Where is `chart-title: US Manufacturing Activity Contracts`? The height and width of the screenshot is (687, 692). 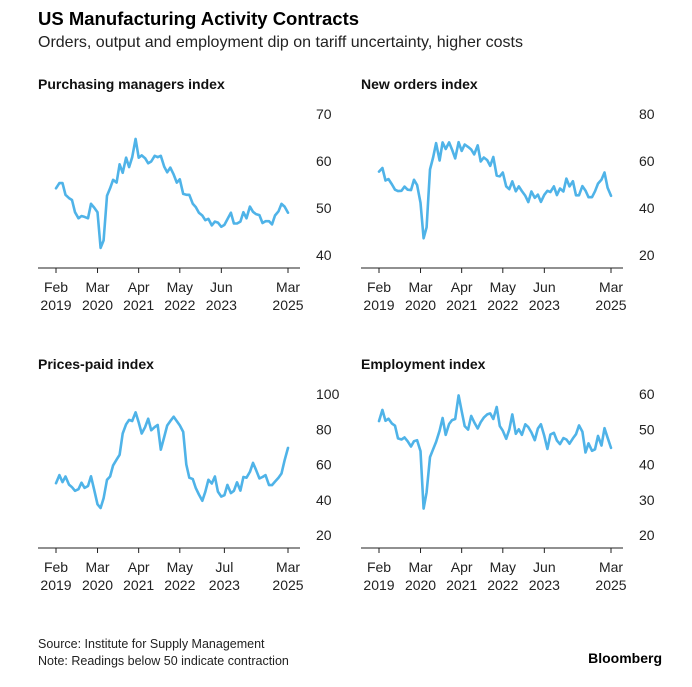 chart-title: US Manufacturing Activity Contracts is located at coordinates (199, 18).